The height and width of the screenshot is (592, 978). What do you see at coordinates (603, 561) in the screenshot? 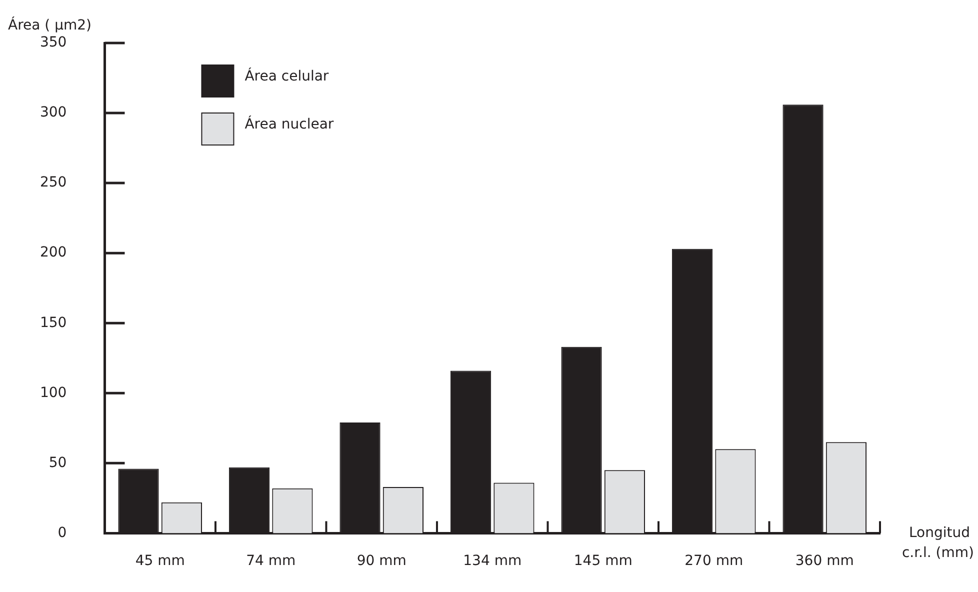
I see `x-tick-label: 145 mm` at bounding box center [603, 561].